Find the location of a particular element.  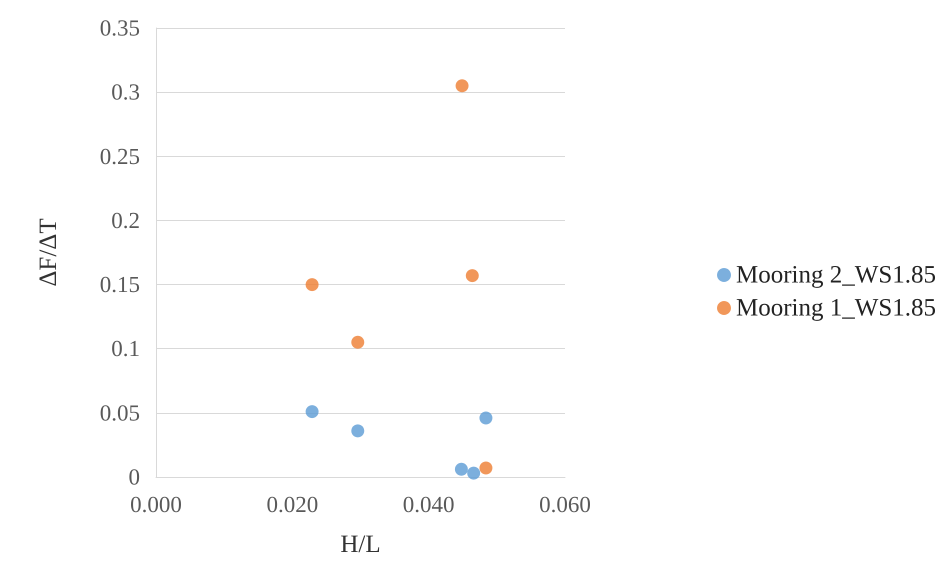

y-tick-label: 0.3 is located at coordinates (125, 92).